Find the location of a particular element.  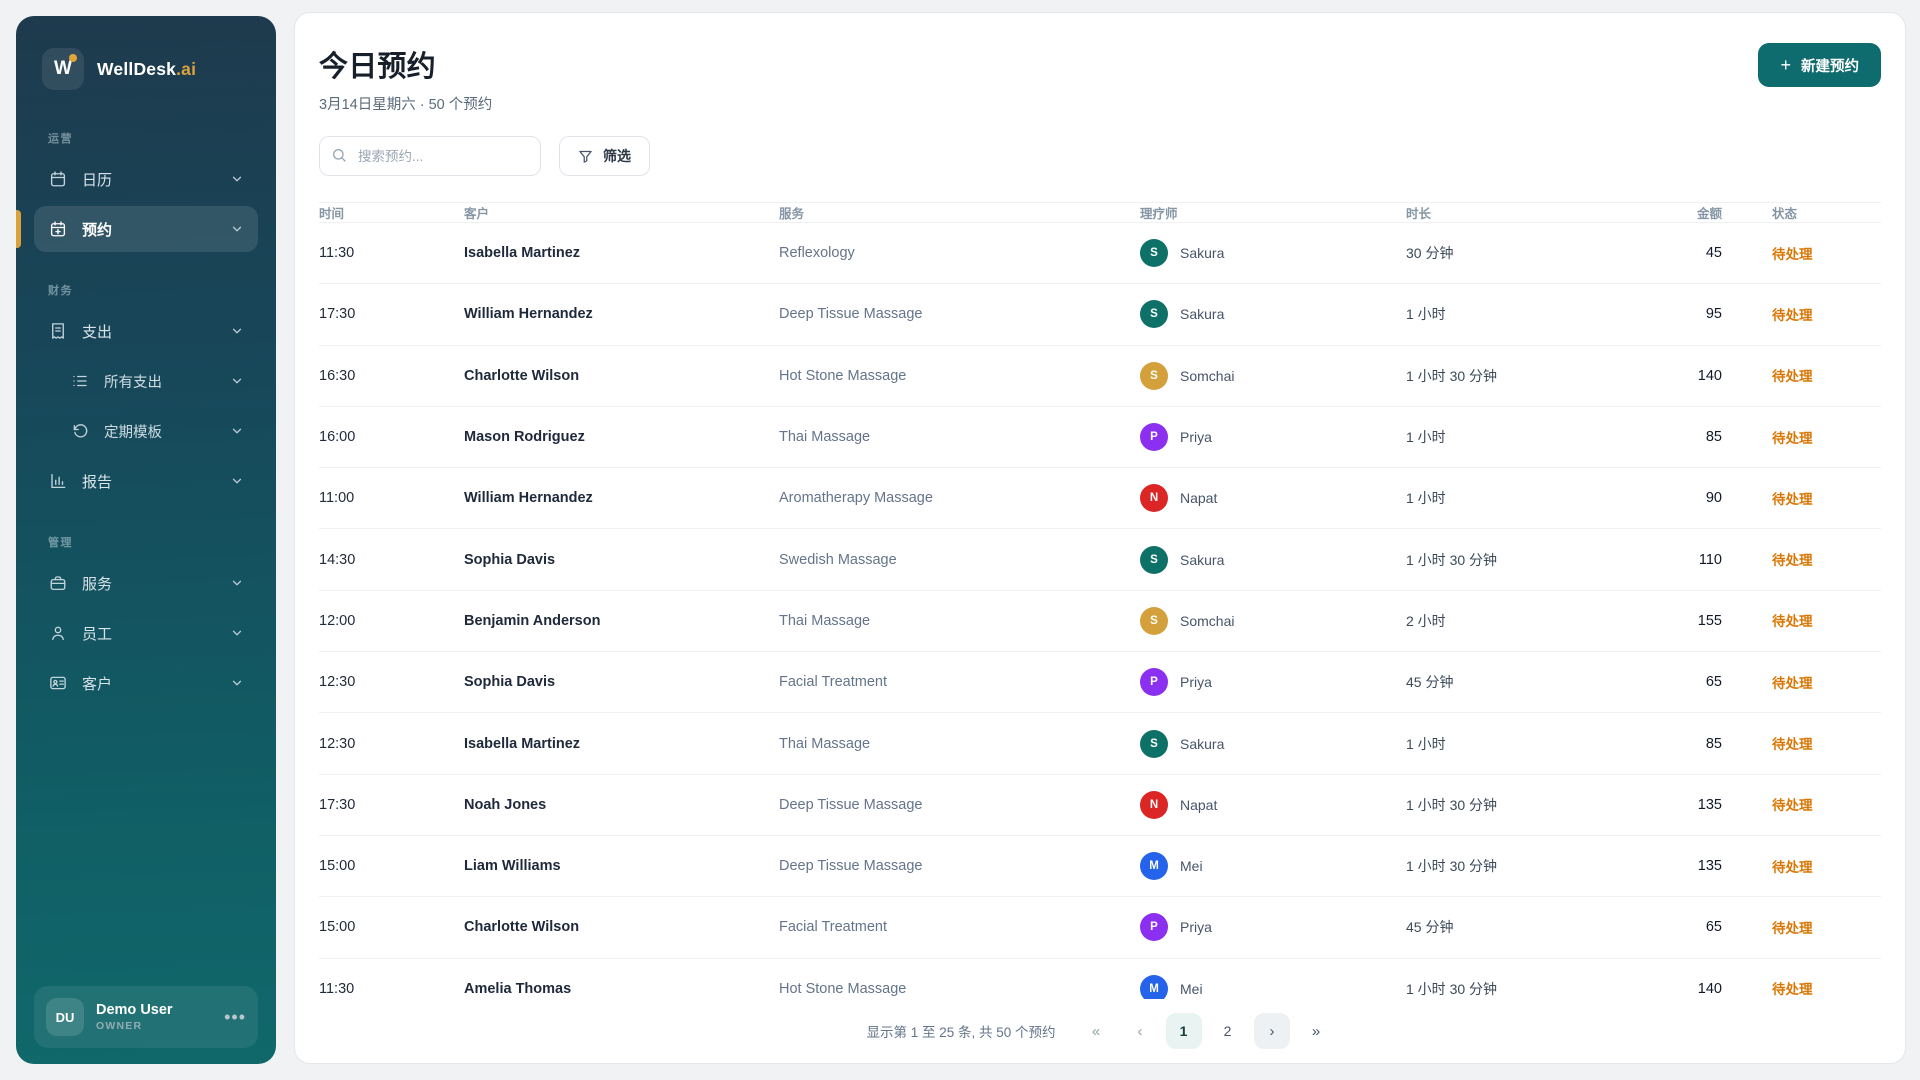

table-footer: 显示第 1 至 25 条, 共 50 个预约 «‹ 1 2 ›» is located at coordinates (1100, 1031).